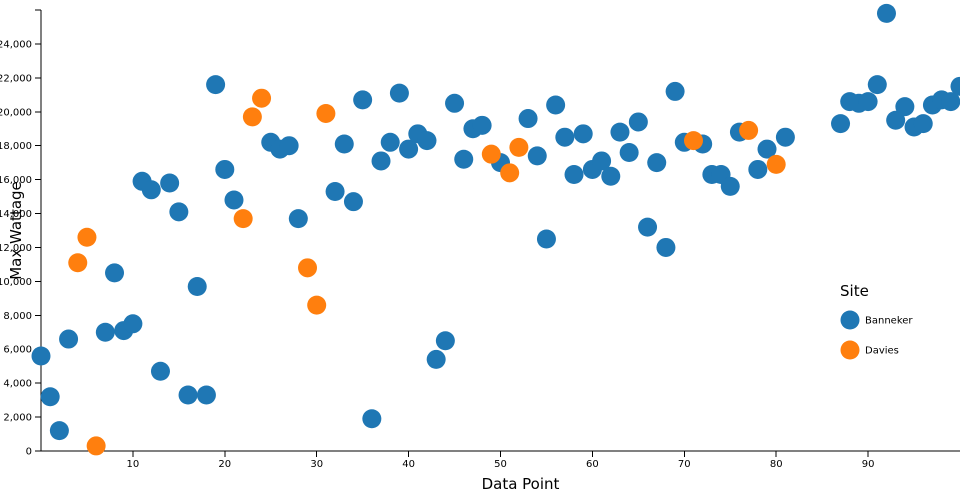 The height and width of the screenshot is (500, 960). I want to click on y-tick-label: 24,000, so click(16, 44).